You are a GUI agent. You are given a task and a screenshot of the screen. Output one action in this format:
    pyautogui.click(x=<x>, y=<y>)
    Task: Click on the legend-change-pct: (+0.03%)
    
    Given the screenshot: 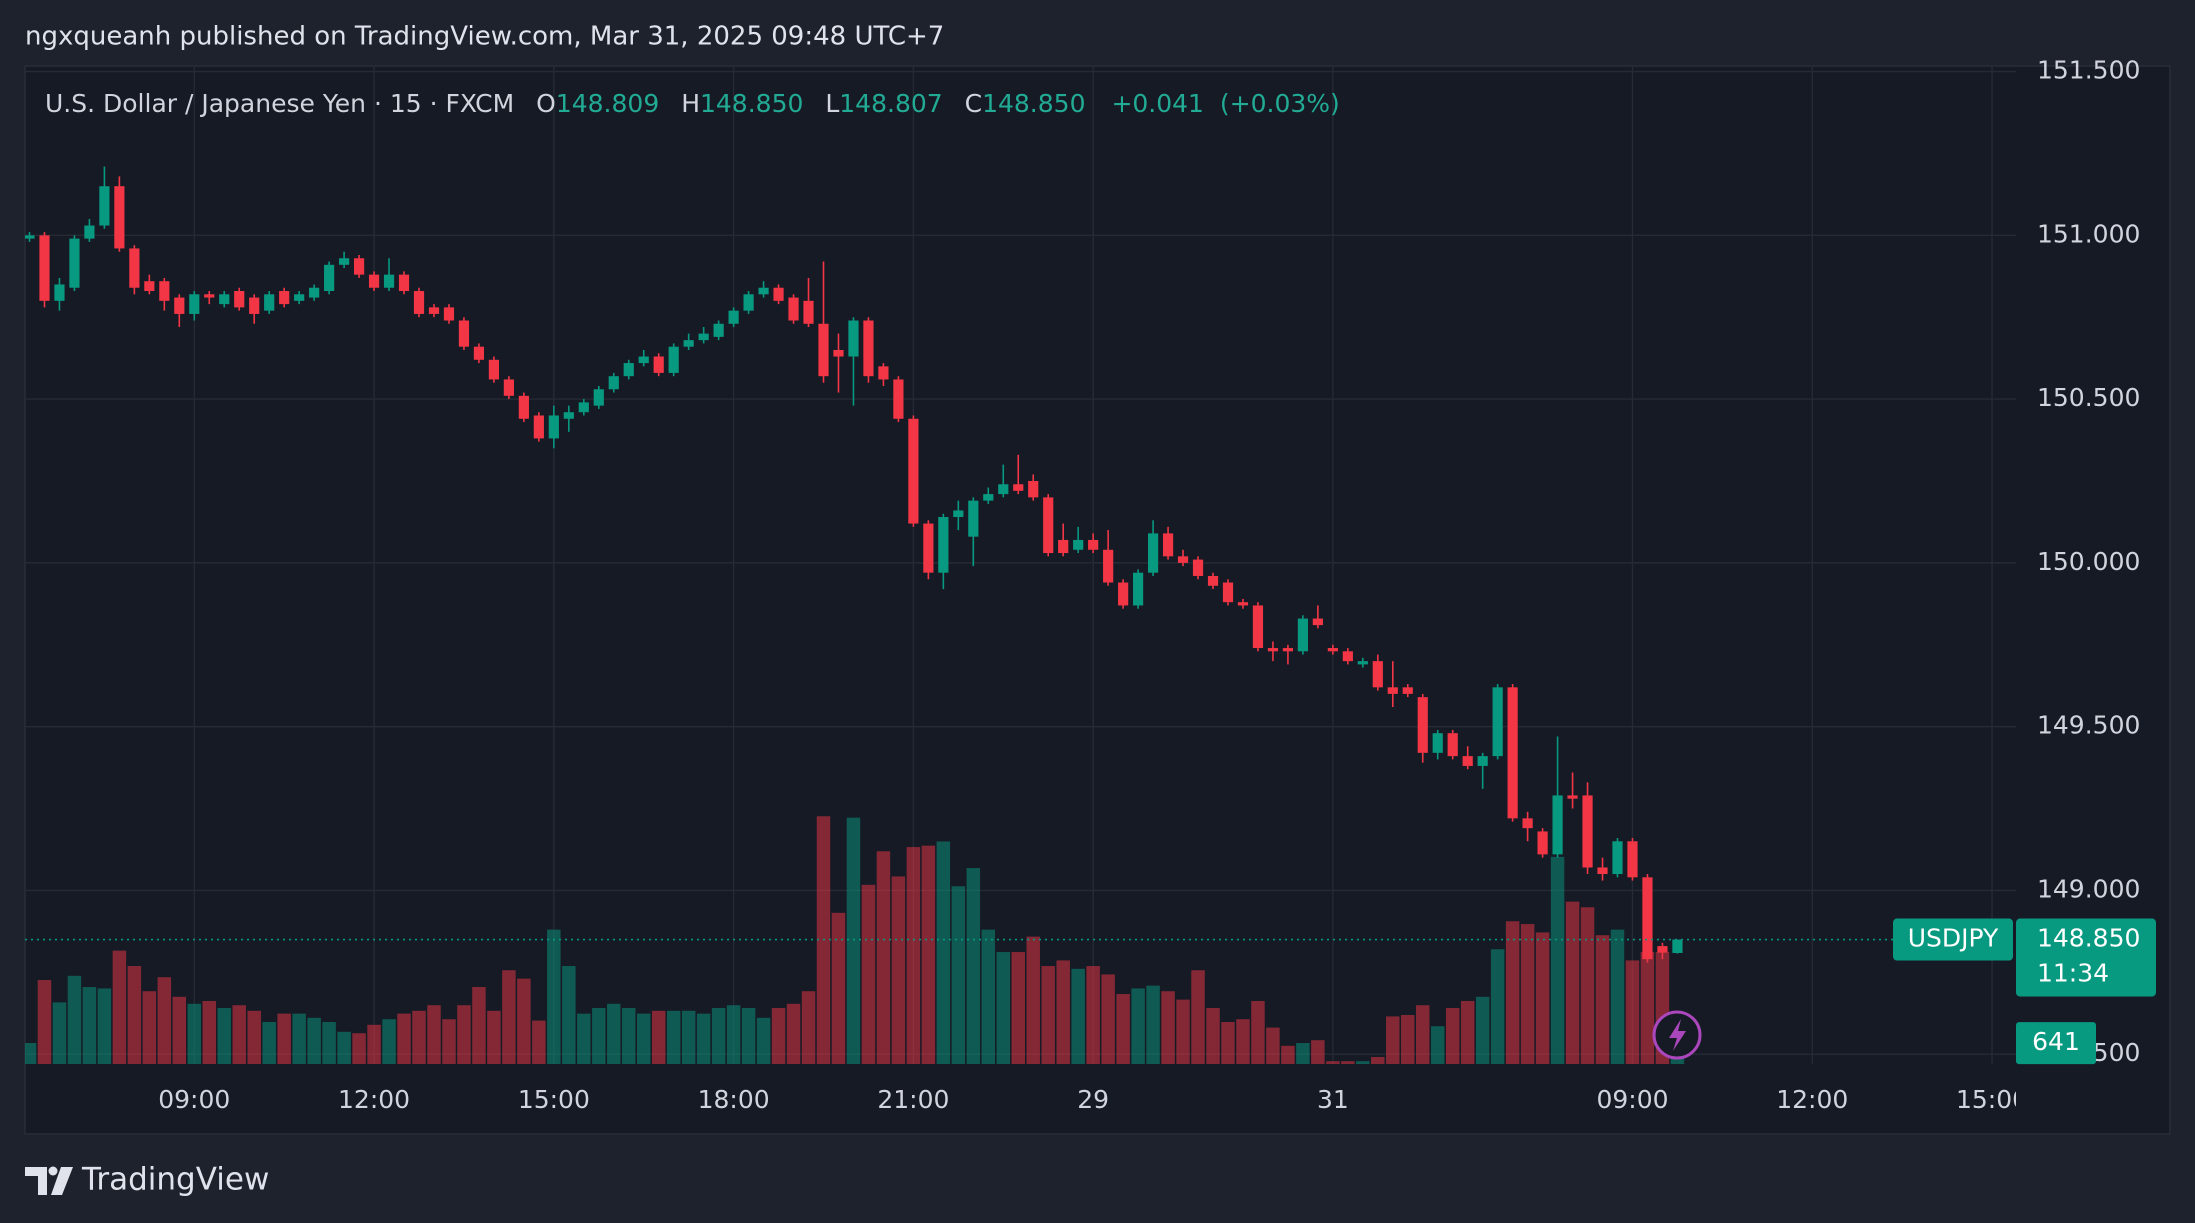 What is the action you would take?
    pyautogui.click(x=1280, y=103)
    